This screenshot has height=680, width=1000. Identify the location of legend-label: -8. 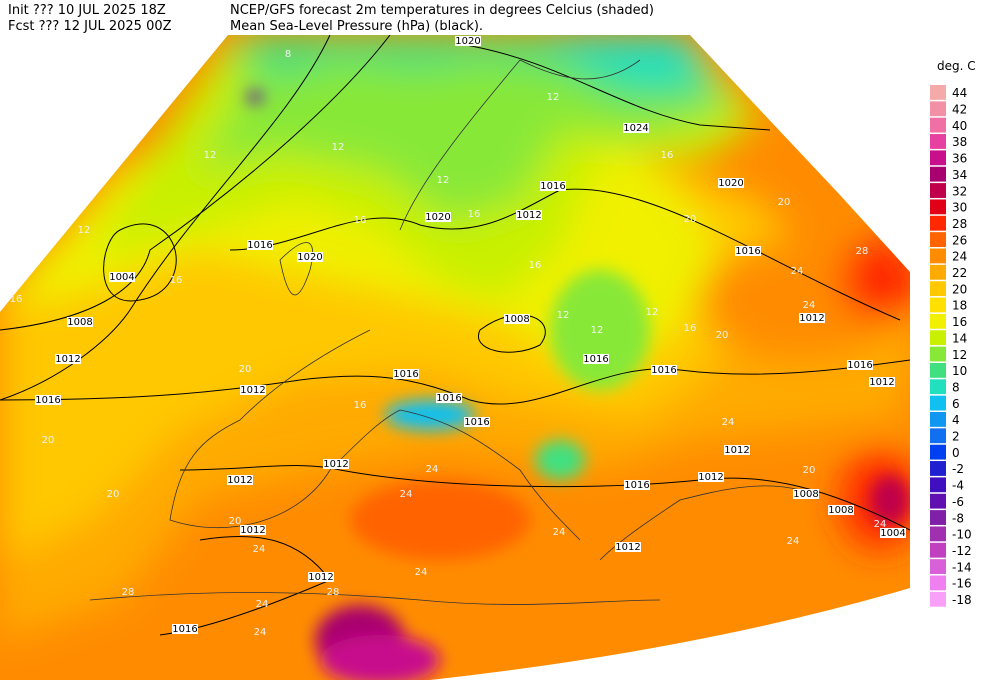
(958, 518).